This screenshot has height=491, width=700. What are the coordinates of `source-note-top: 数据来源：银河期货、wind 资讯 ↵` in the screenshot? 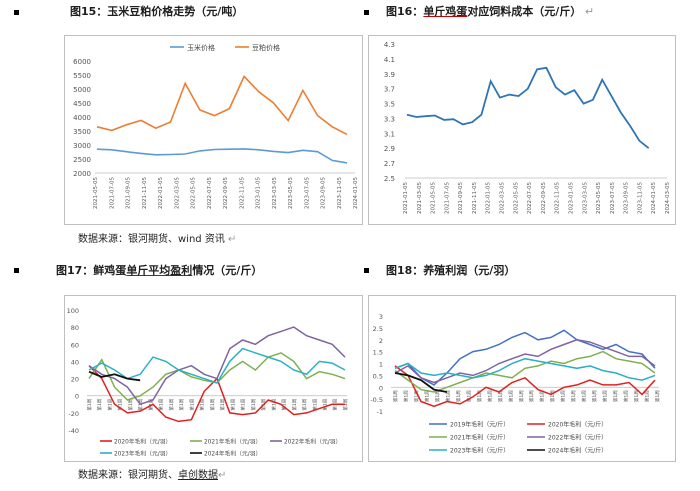 It's located at (157, 239).